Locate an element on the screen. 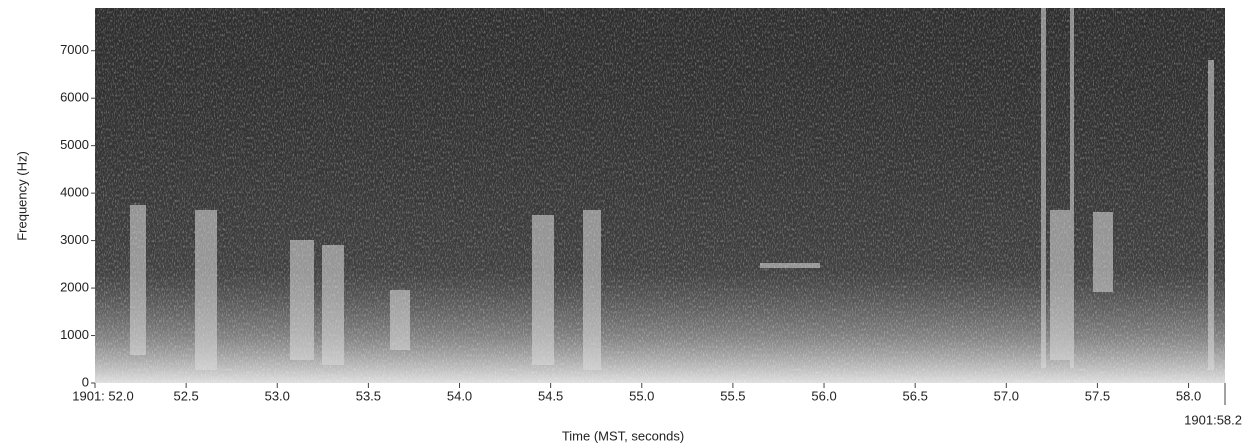 Image resolution: width=1246 pixels, height=447 pixels. x-tick-label: 57.5 is located at coordinates (1097, 395).